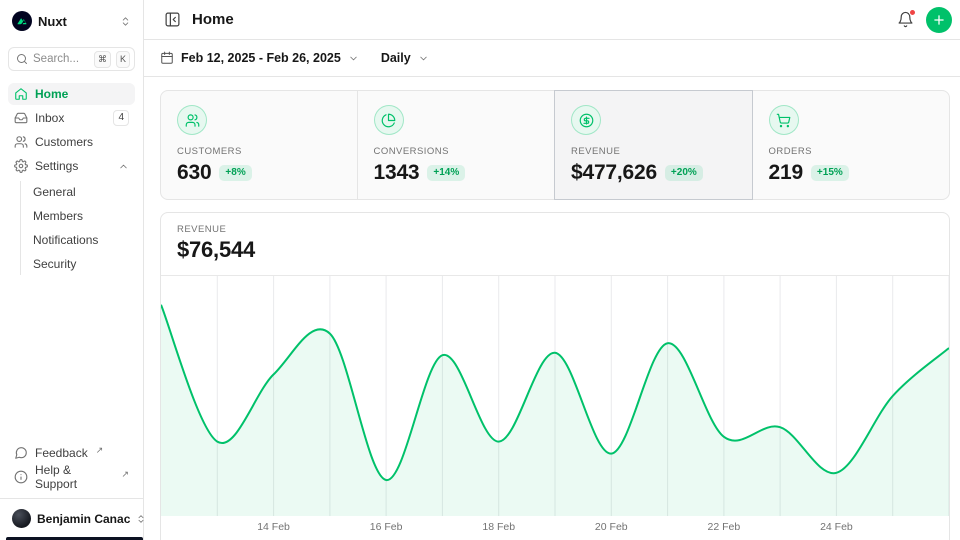 The width and height of the screenshot is (960, 540). What do you see at coordinates (396, 172) in the screenshot?
I see `stat-value: 1343` at bounding box center [396, 172].